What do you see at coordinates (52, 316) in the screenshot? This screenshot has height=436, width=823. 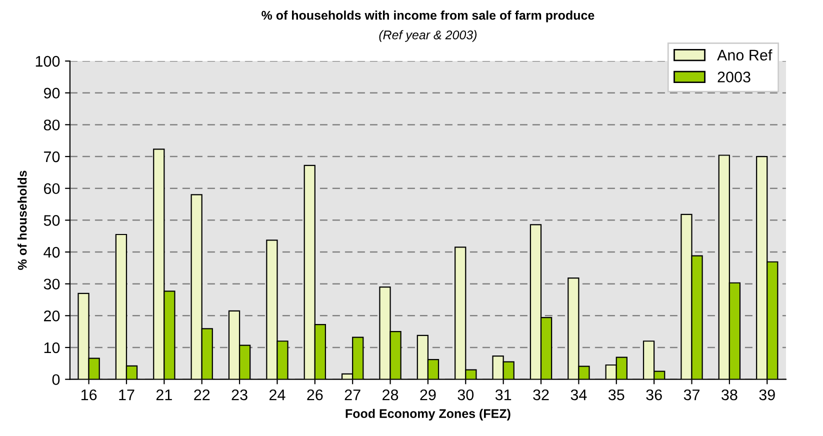 I see `y-tick-label: 20` at bounding box center [52, 316].